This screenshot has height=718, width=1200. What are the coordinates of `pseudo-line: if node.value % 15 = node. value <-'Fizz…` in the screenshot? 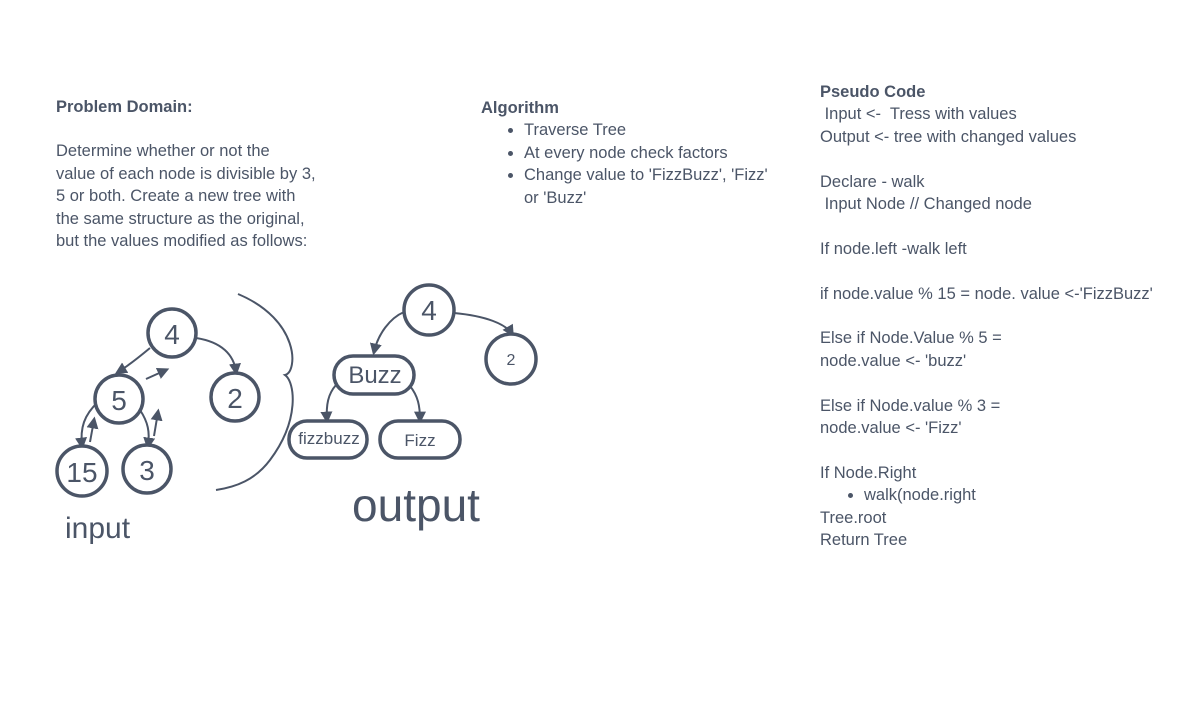 It's located at (986, 293).